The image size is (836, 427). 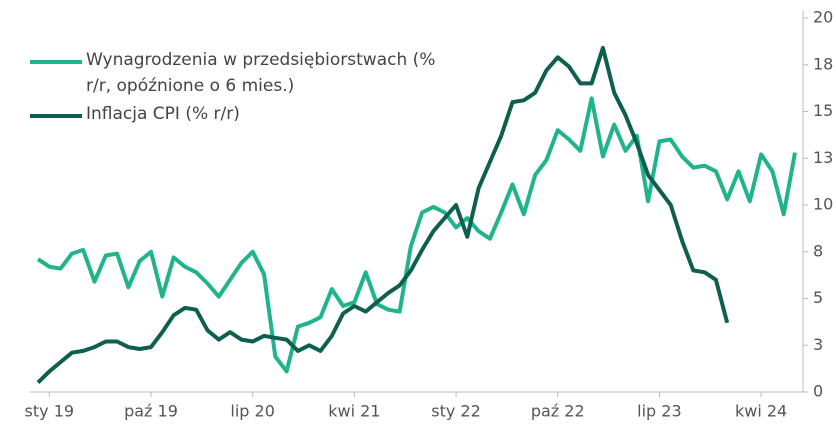 What do you see at coordinates (823, 204) in the screenshot?
I see `y-tick-label: 10` at bounding box center [823, 204].